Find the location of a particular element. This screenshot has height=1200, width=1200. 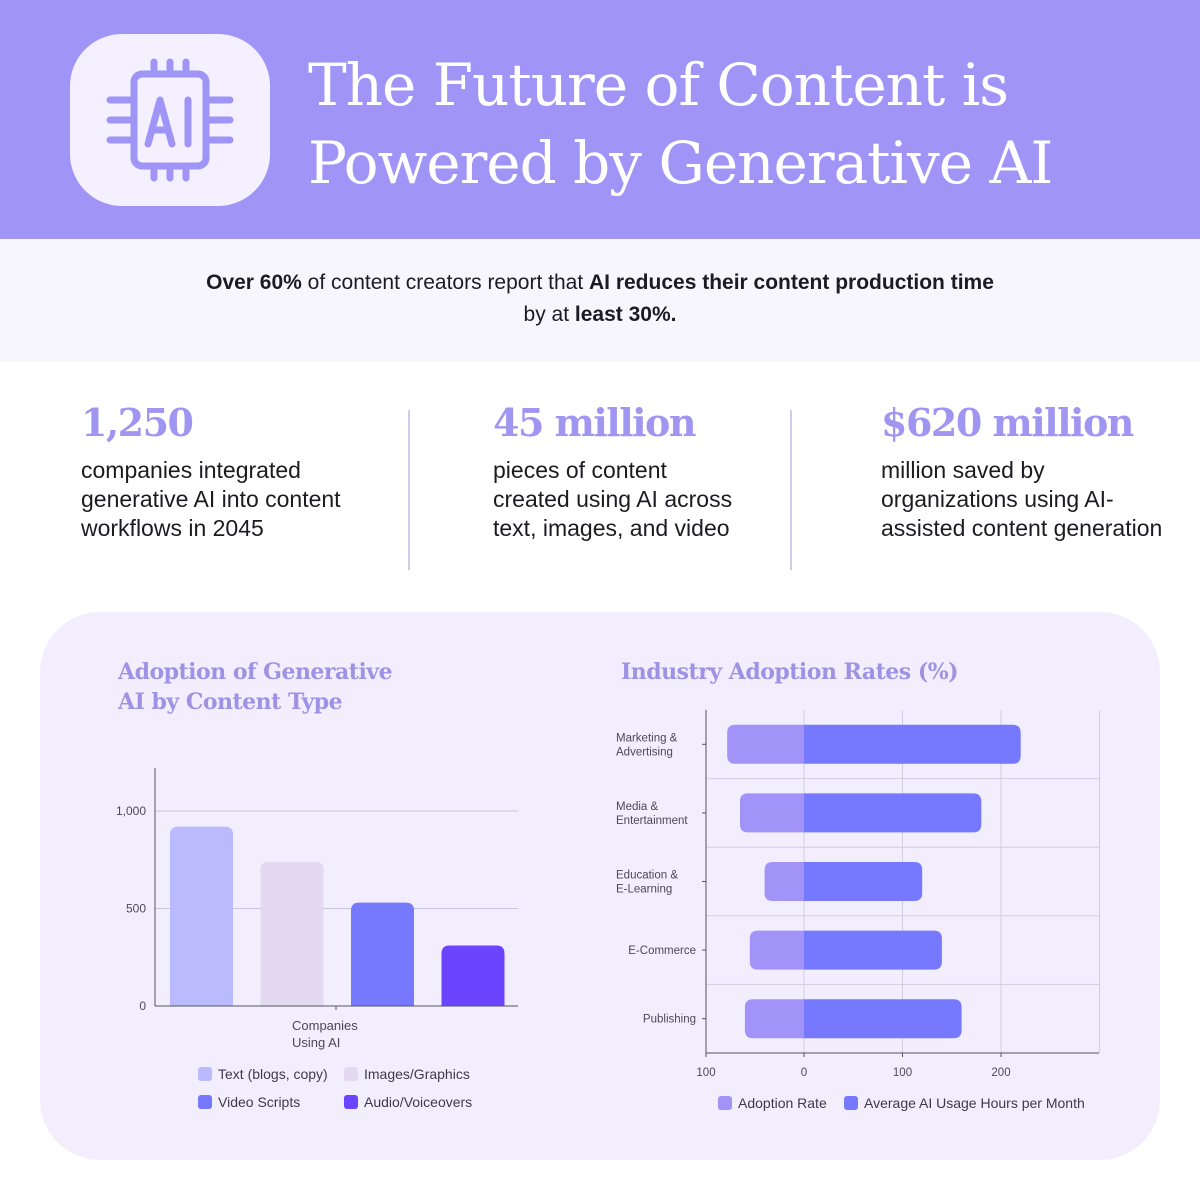

category-label: E-Commerce is located at coordinates (662, 951).